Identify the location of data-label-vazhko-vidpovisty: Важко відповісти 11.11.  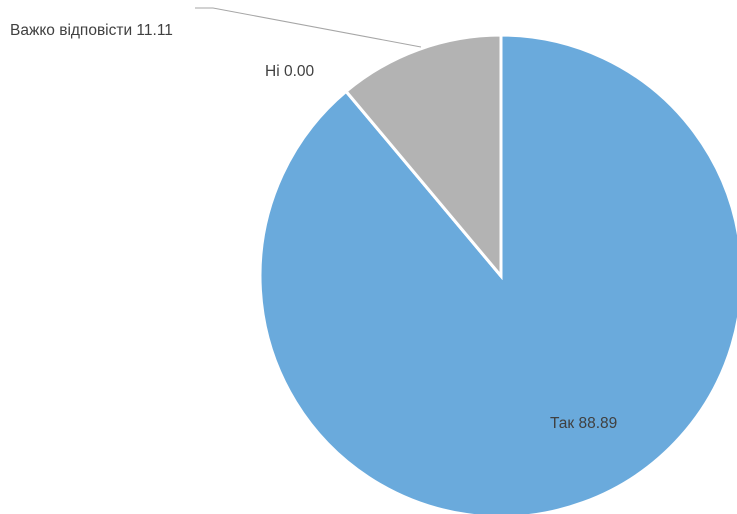
(91, 30).